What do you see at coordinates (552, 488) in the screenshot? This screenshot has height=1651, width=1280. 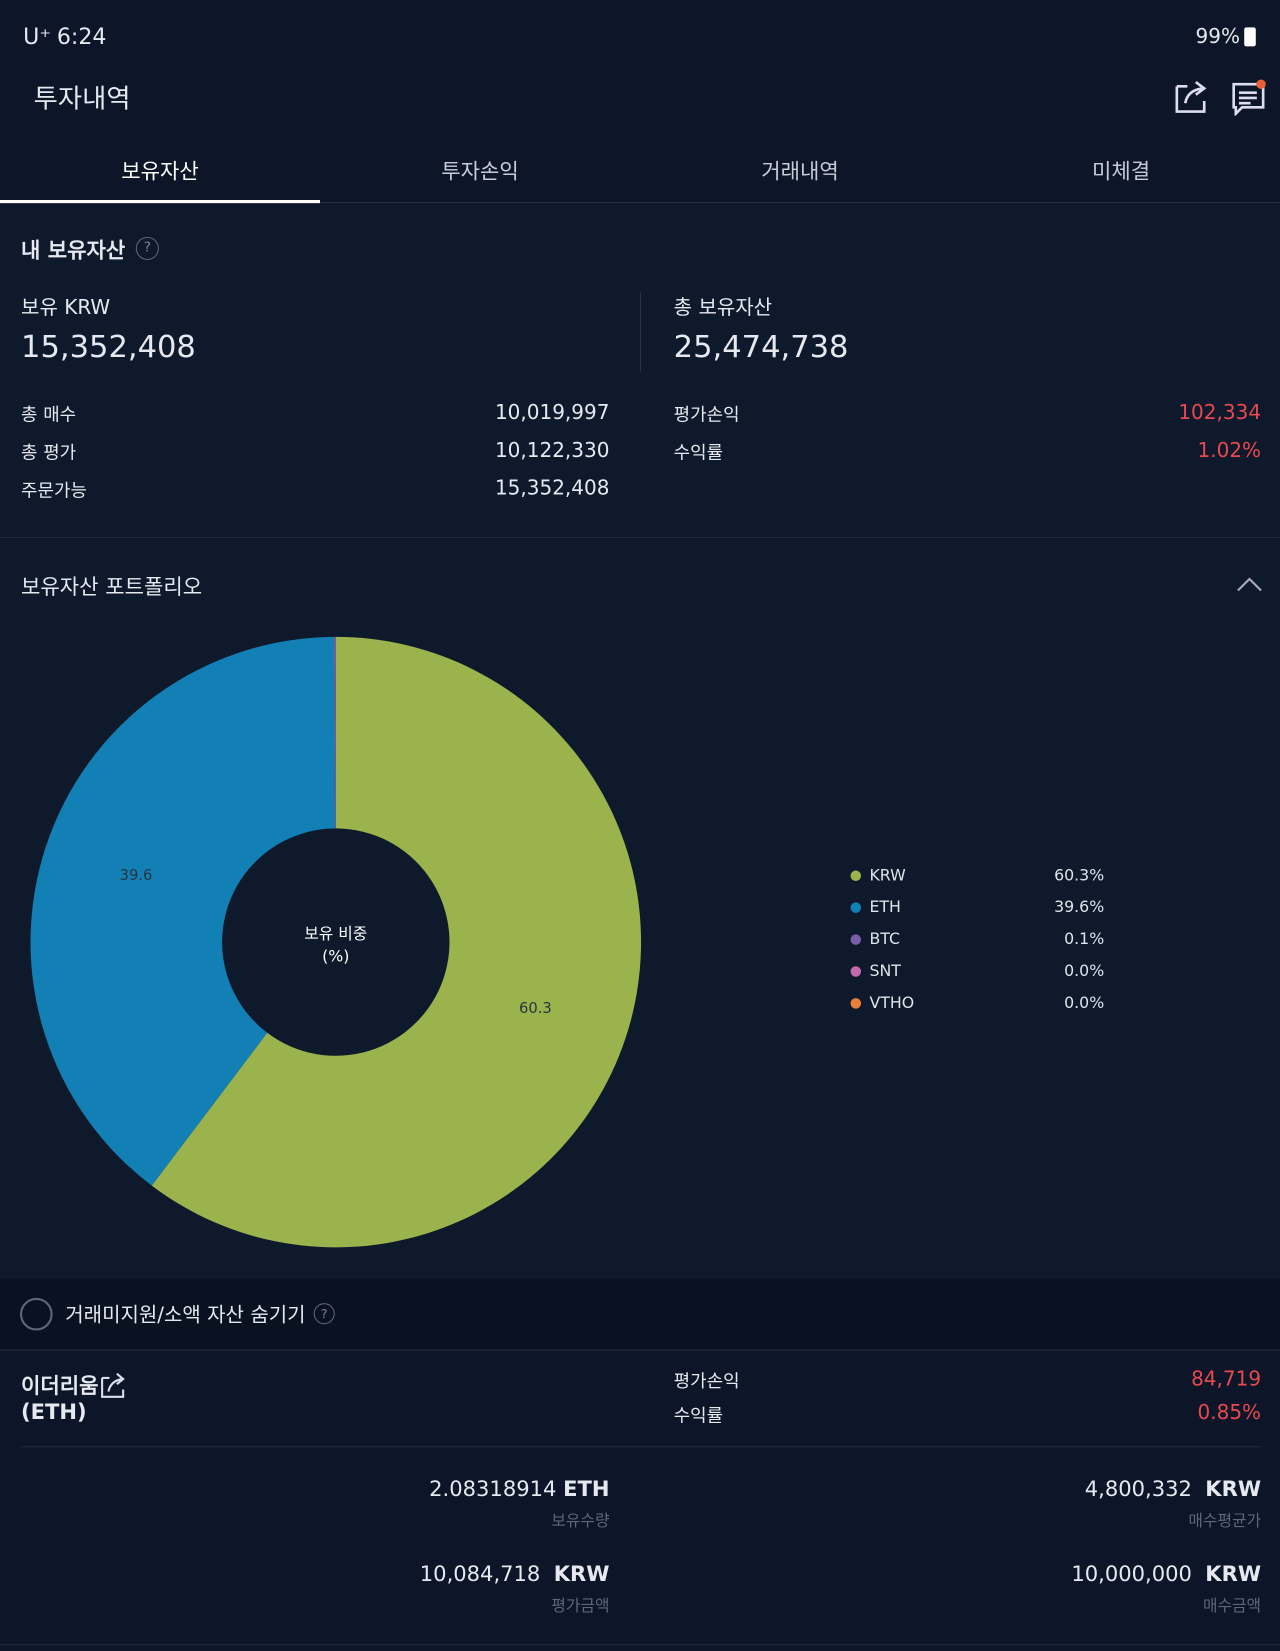 I see `row-value: 15,352,408` at bounding box center [552, 488].